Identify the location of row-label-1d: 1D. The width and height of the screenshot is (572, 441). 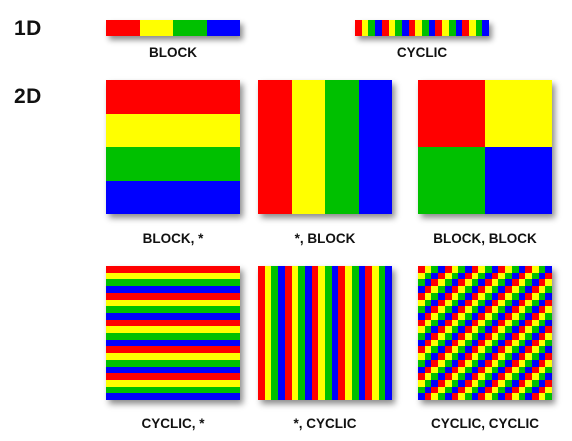
(28, 28).